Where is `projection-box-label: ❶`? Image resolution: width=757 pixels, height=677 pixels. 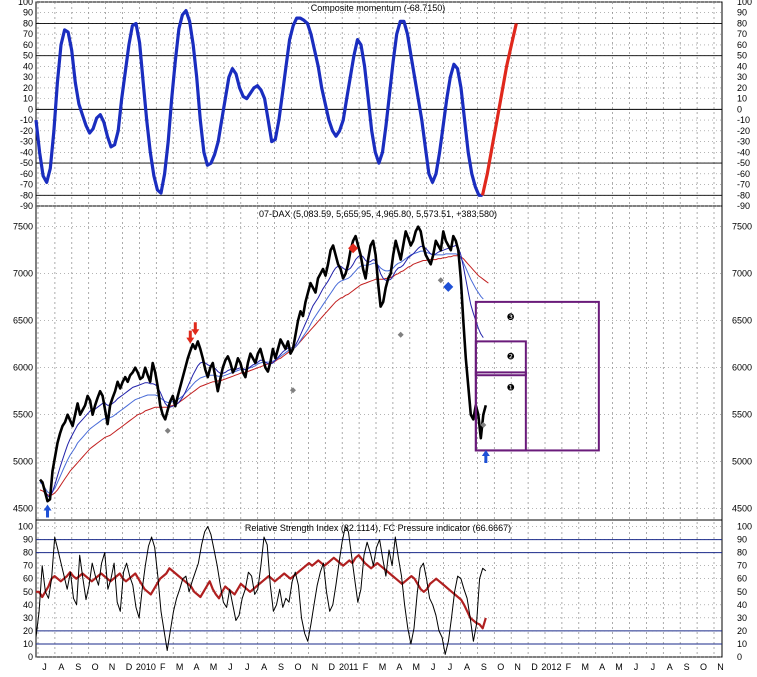 projection-box-label: ❶ is located at coordinates (511, 387).